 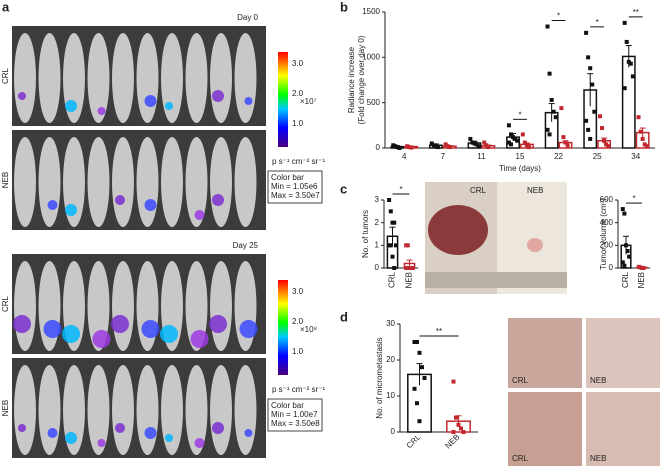 What do you see at coordinates (361, 79) in the screenshot?
I see `y-axis-title: (Fold change over day 0)` at bounding box center [361, 79].